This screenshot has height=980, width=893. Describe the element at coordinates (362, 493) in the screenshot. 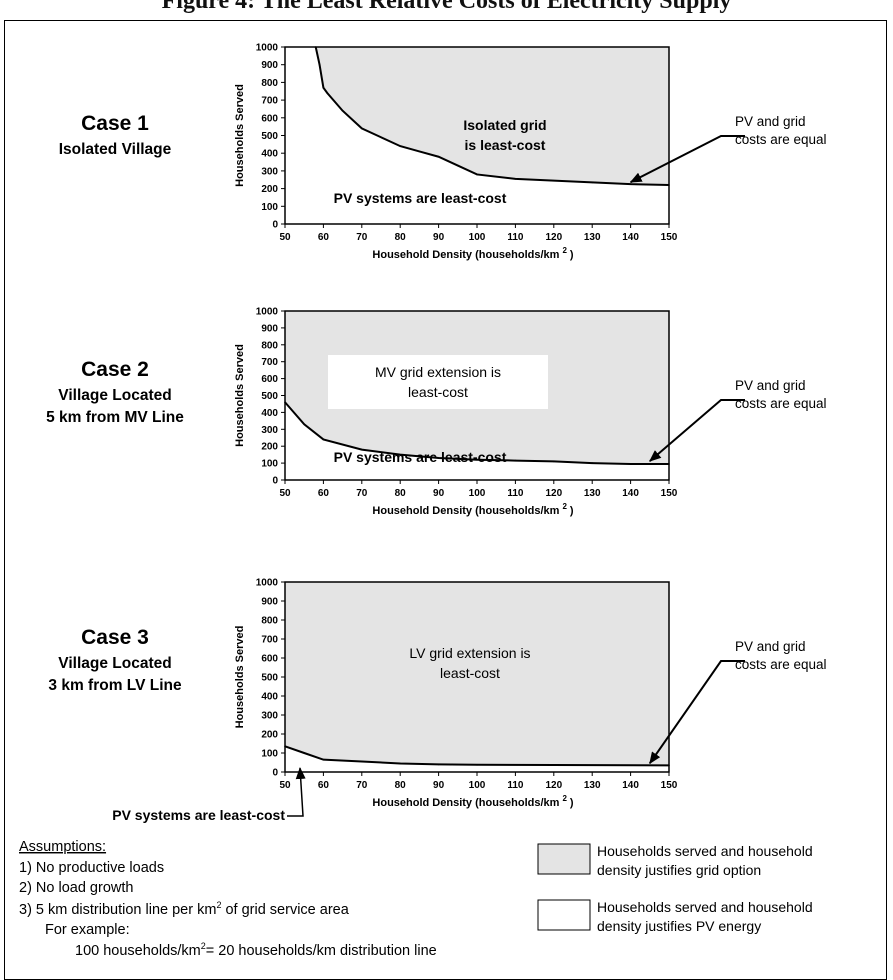

I see `x-tick-label: 70` at that location.